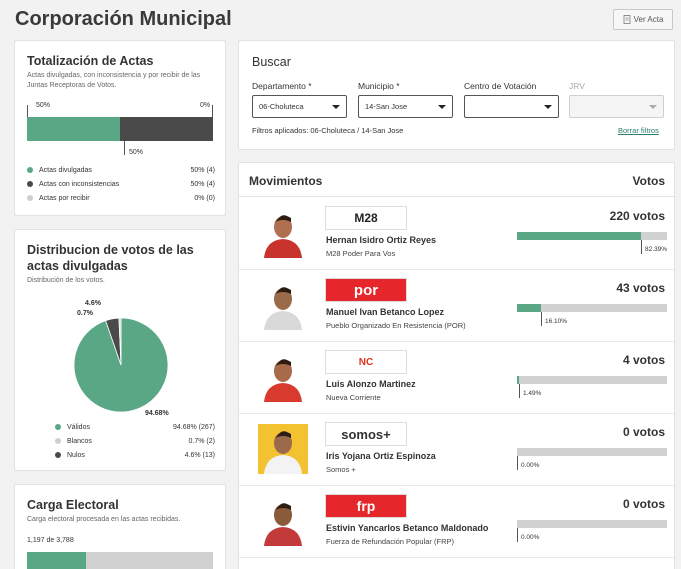 This screenshot has width=681, height=569. What do you see at coordinates (643, 360) in the screenshot?
I see `vote-count: 4 votos` at bounding box center [643, 360].